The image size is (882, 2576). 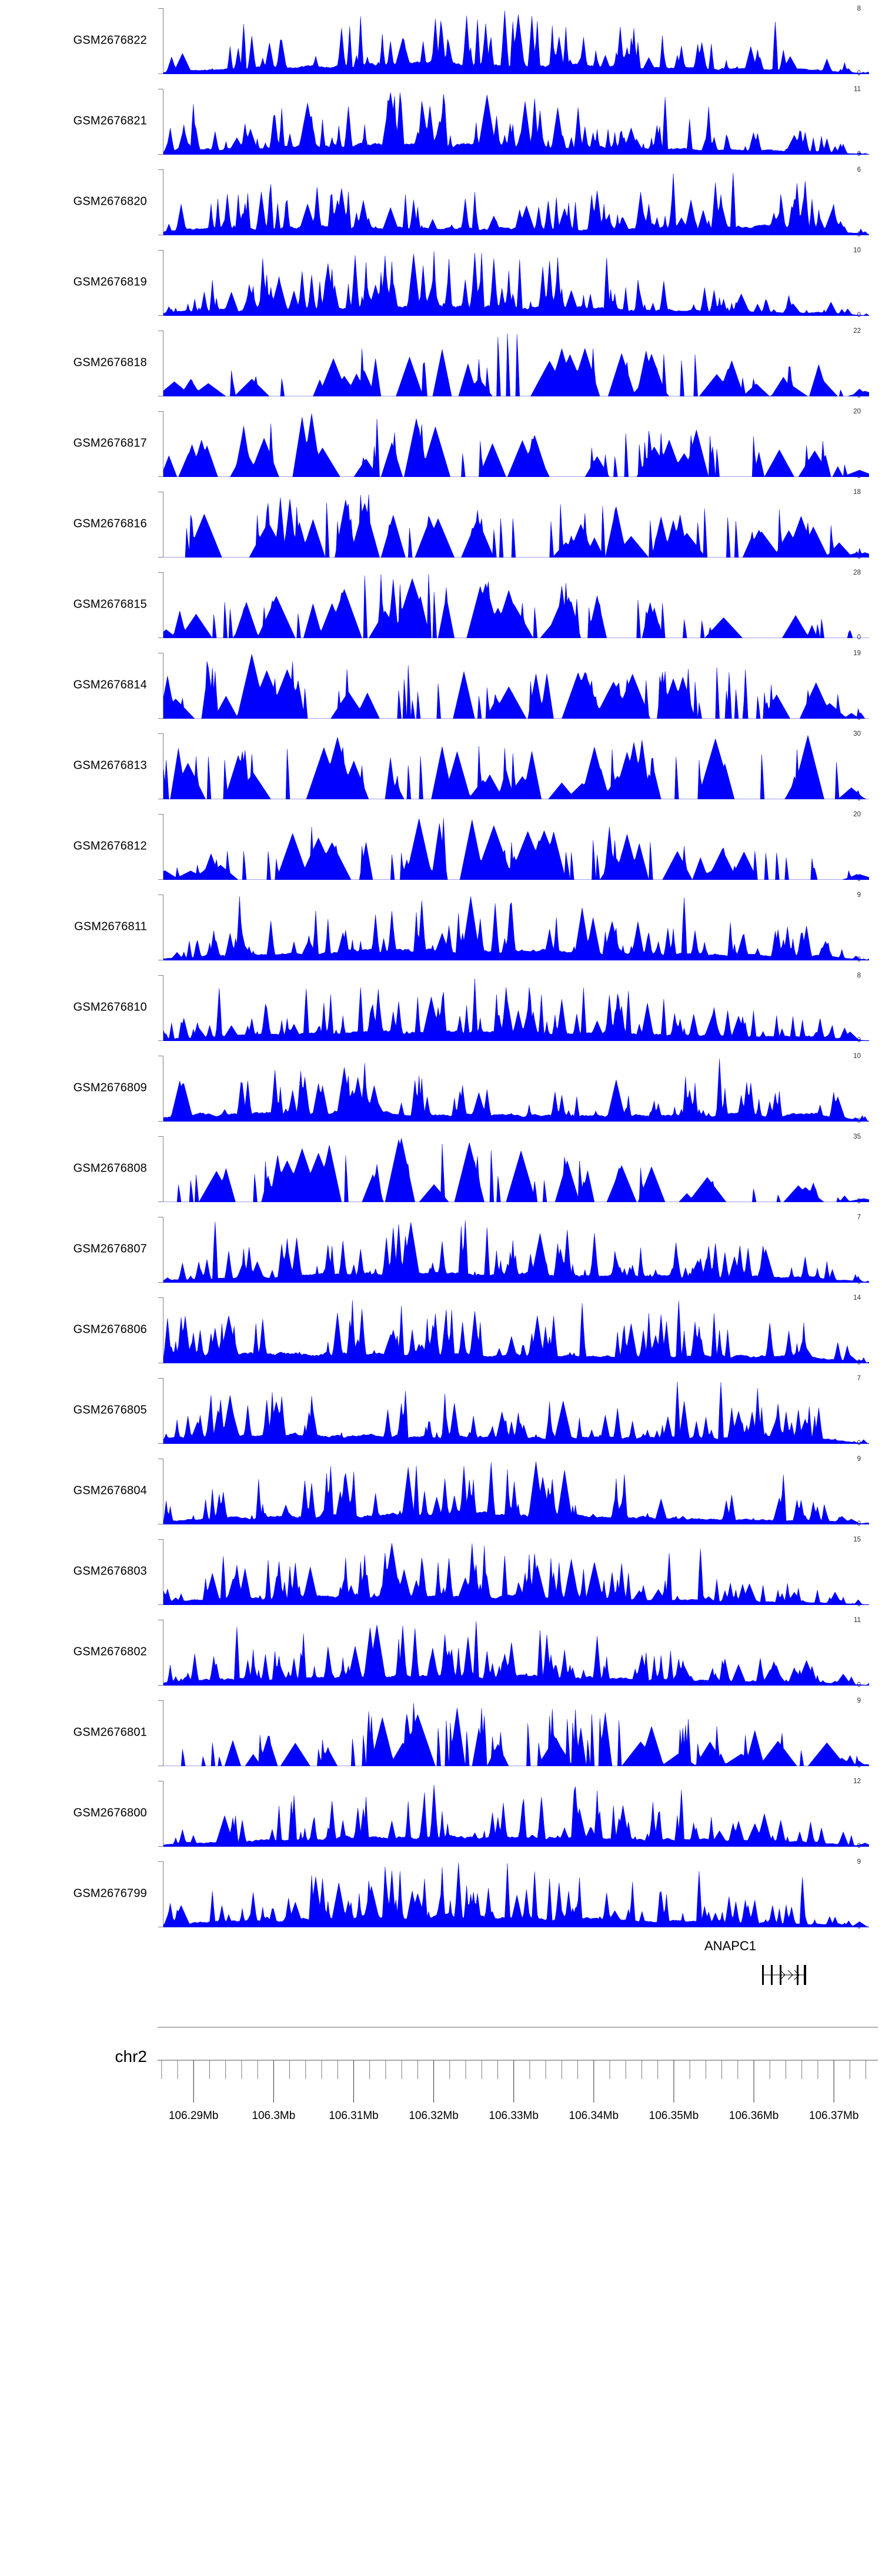 I want to click on track-sample-label: GSM2676799, so click(x=110, y=1893).